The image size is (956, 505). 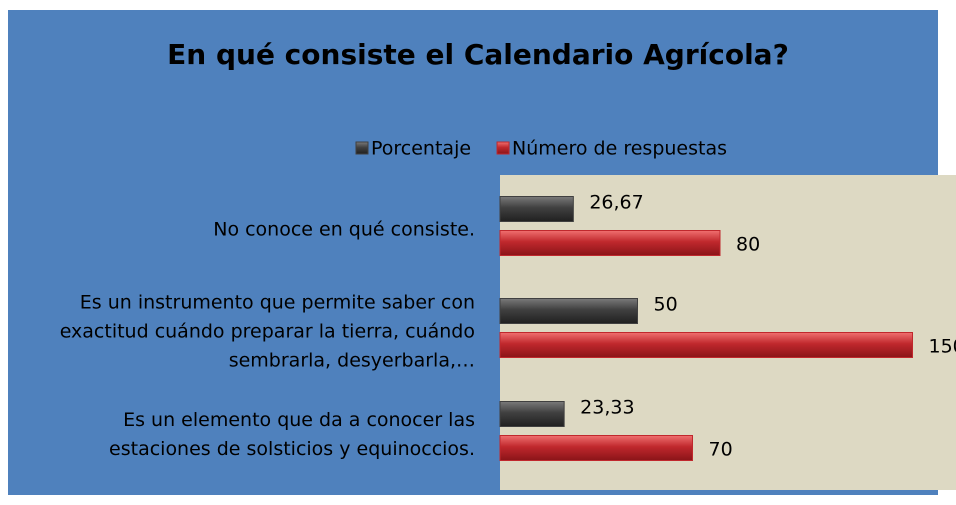 I want to click on data-label: 150, so click(x=942, y=347).